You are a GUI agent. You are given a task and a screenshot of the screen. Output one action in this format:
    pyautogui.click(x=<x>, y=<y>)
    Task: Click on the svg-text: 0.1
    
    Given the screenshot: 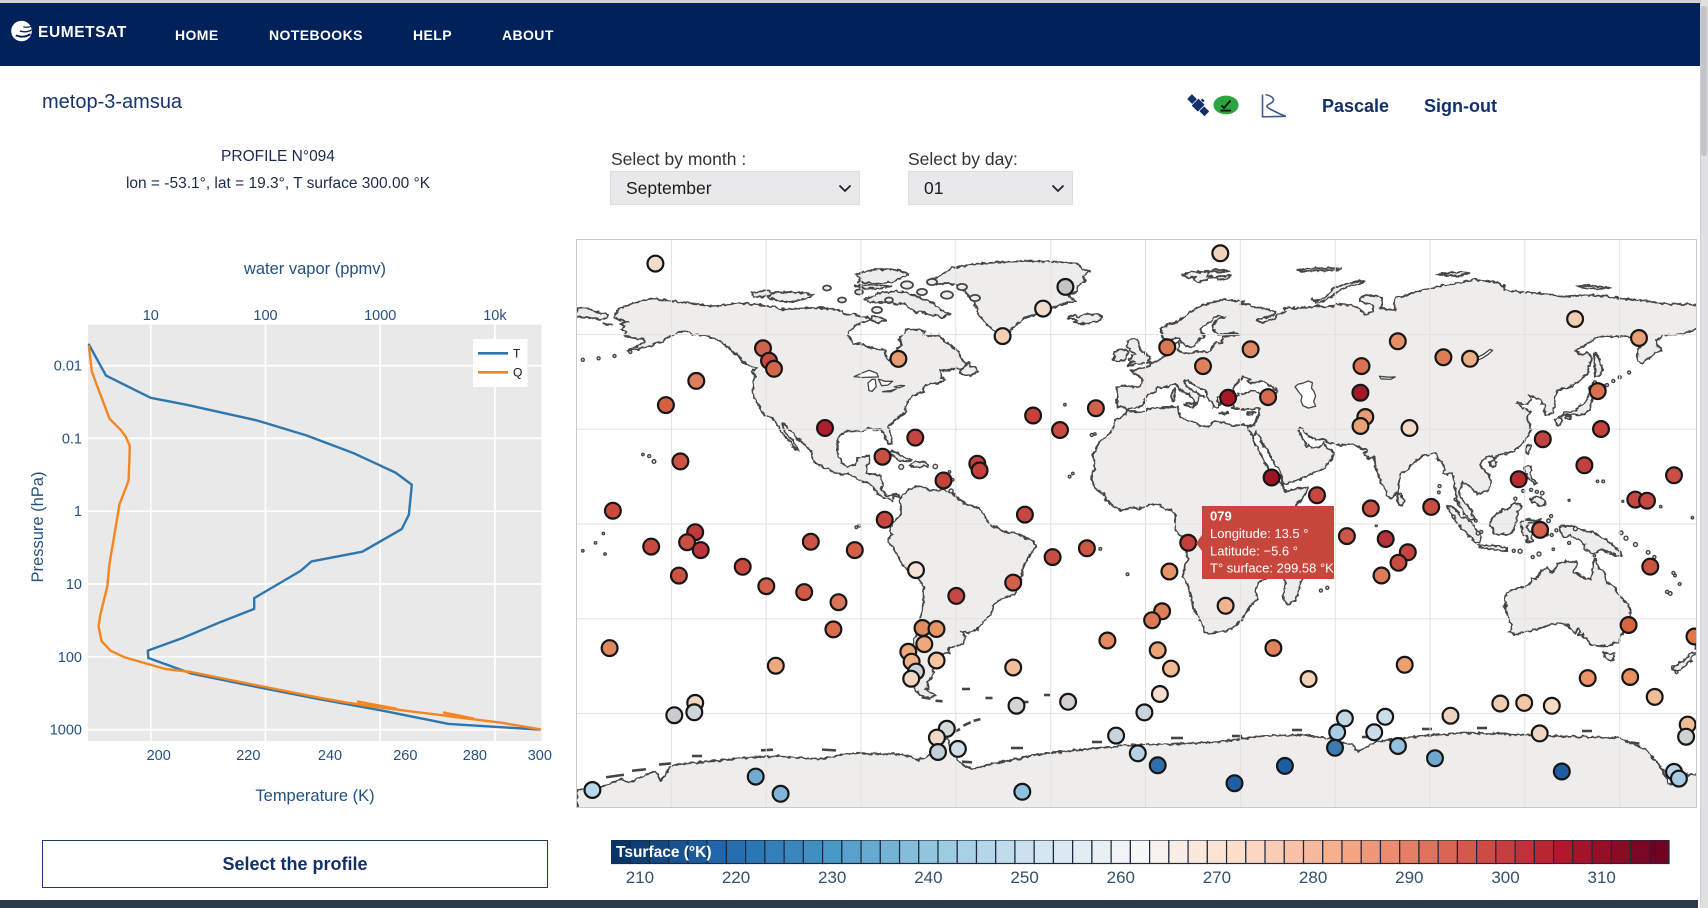 What is the action you would take?
    pyautogui.click(x=72, y=439)
    